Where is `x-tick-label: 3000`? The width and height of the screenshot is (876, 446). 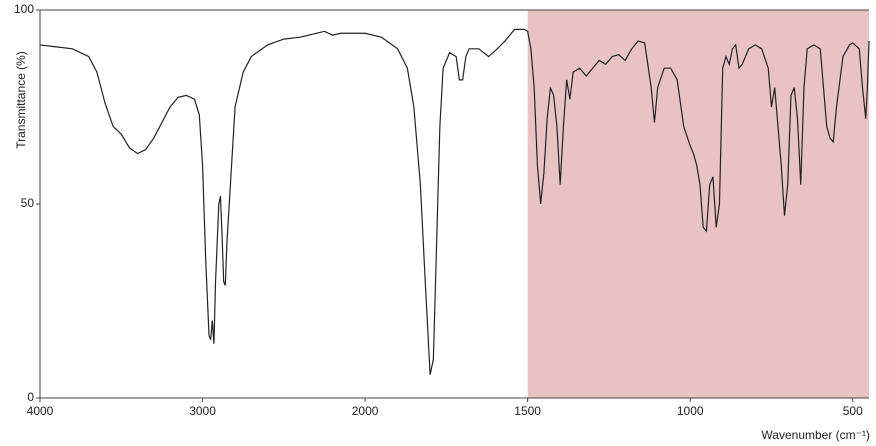
x-tick-label: 3000 is located at coordinates (202, 411).